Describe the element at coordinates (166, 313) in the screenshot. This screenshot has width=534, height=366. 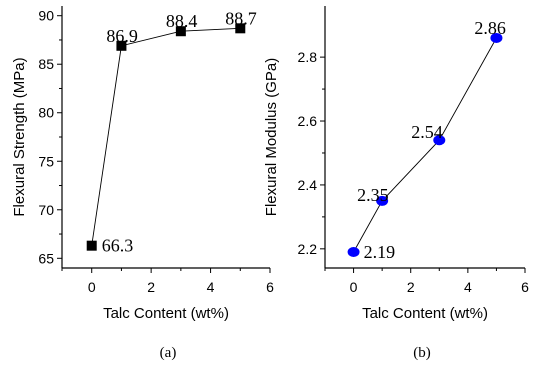
I see `x-axis-title-a: Talc Content (wt%)` at that location.